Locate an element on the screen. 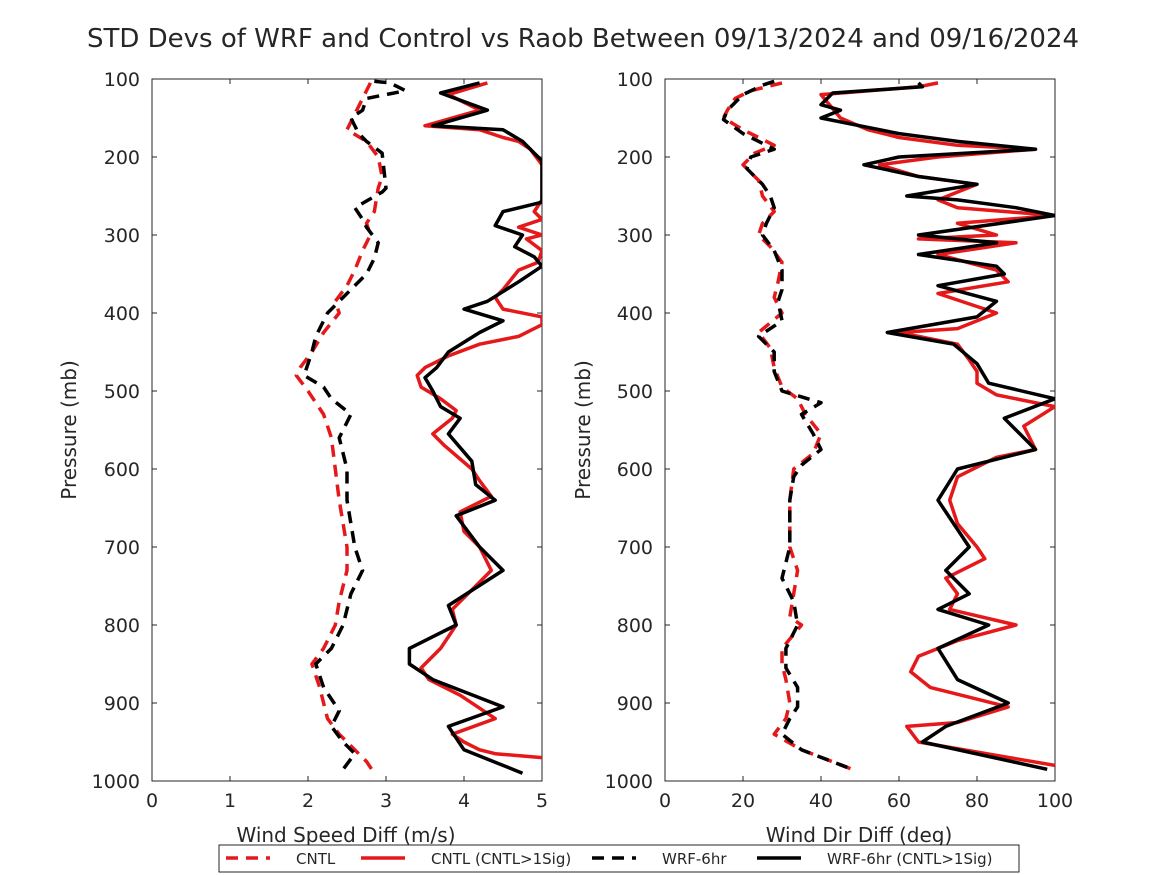 The width and height of the screenshot is (1167, 875). x-tick-label: 3 is located at coordinates (386, 801).